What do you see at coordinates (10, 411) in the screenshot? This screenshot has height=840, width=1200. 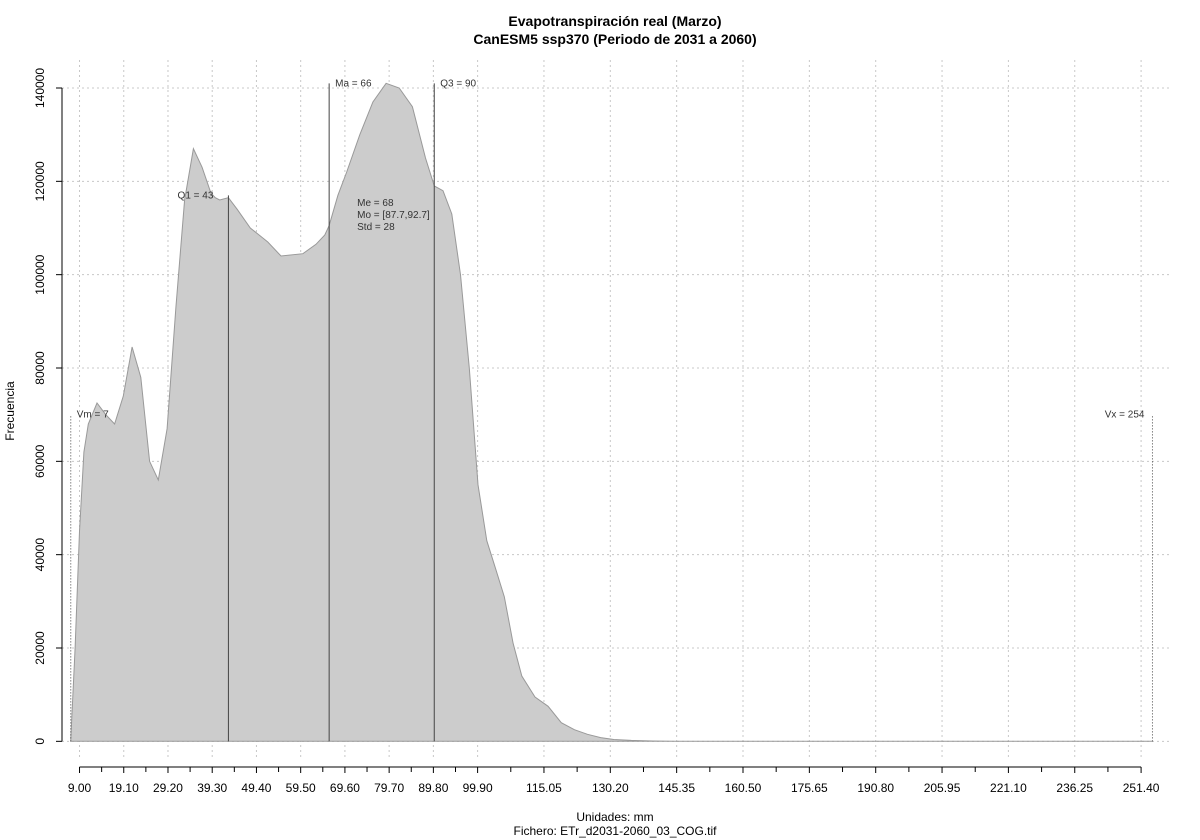 I see `y-axis-label: Frecuencia` at bounding box center [10, 411].